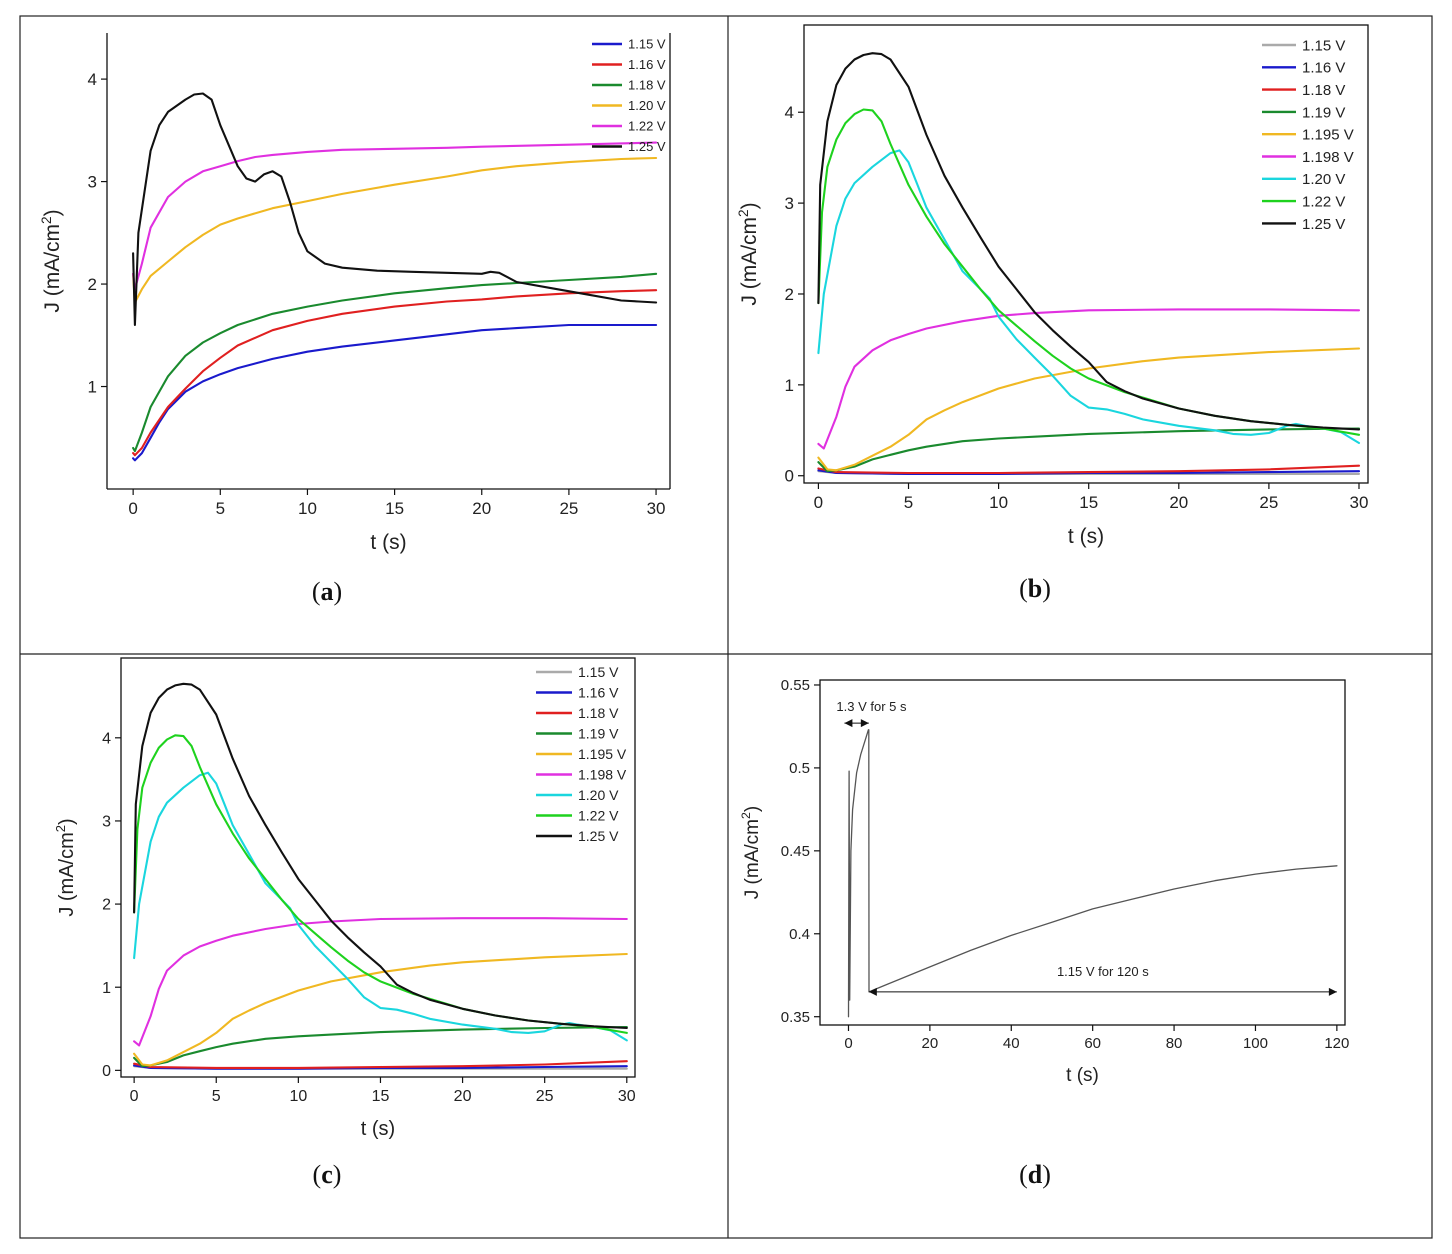  I want to click on x-tick-label: 80, so click(1174, 1043).